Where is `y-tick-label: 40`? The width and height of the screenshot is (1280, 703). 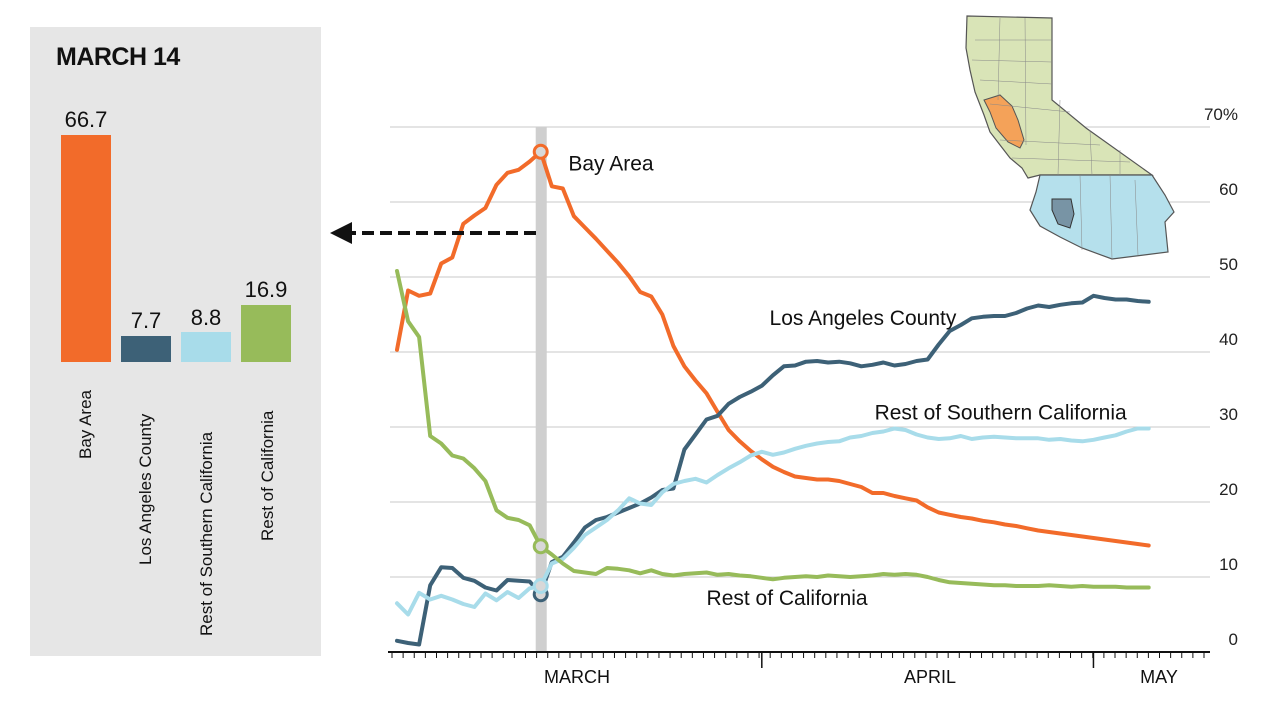
y-tick-label: 40 is located at coordinates (1228, 339).